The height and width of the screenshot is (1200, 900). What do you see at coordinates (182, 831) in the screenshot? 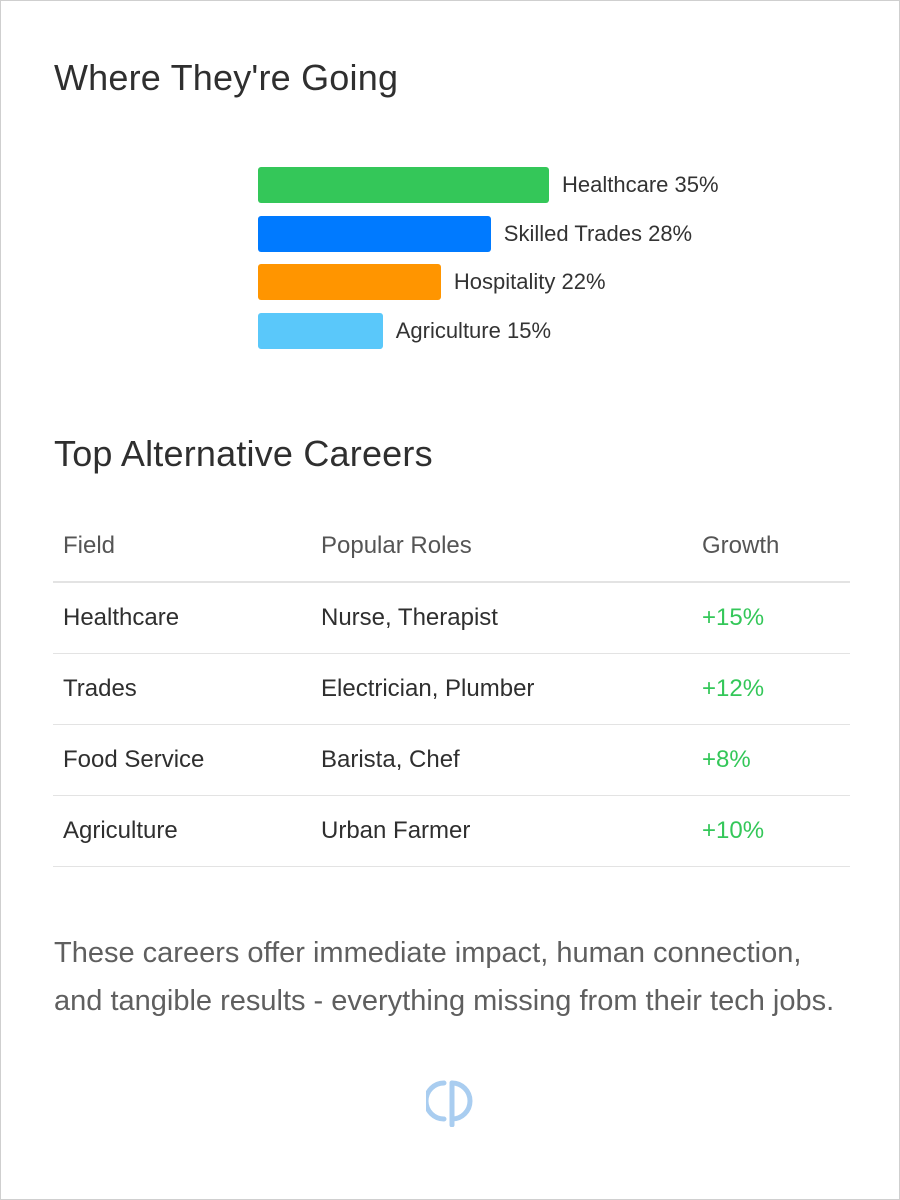
I see `cell-field: Agriculture` at bounding box center [182, 831].